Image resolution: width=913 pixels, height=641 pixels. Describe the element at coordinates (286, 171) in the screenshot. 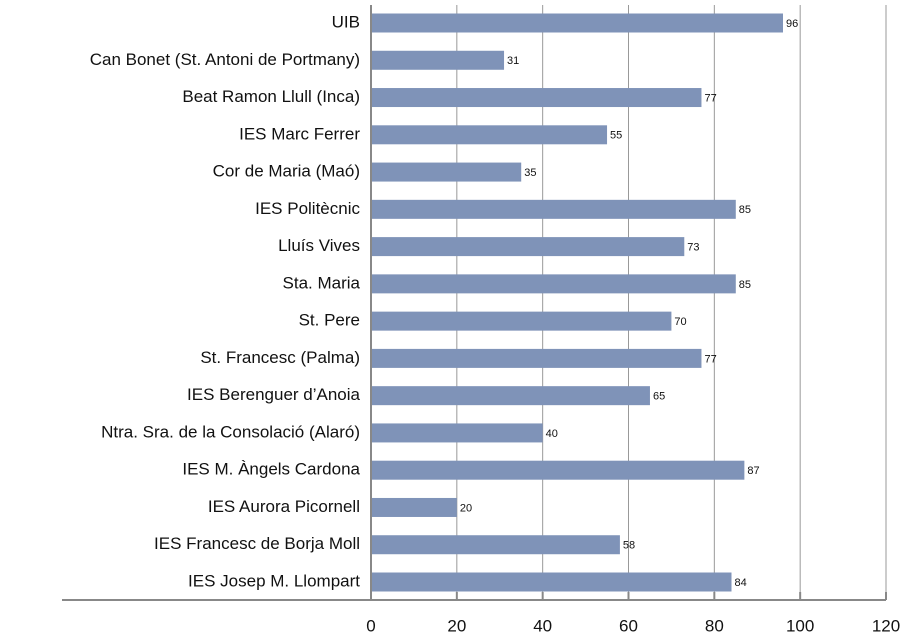

I see `y-tick-label: Cor de Maria (Maó)` at that location.